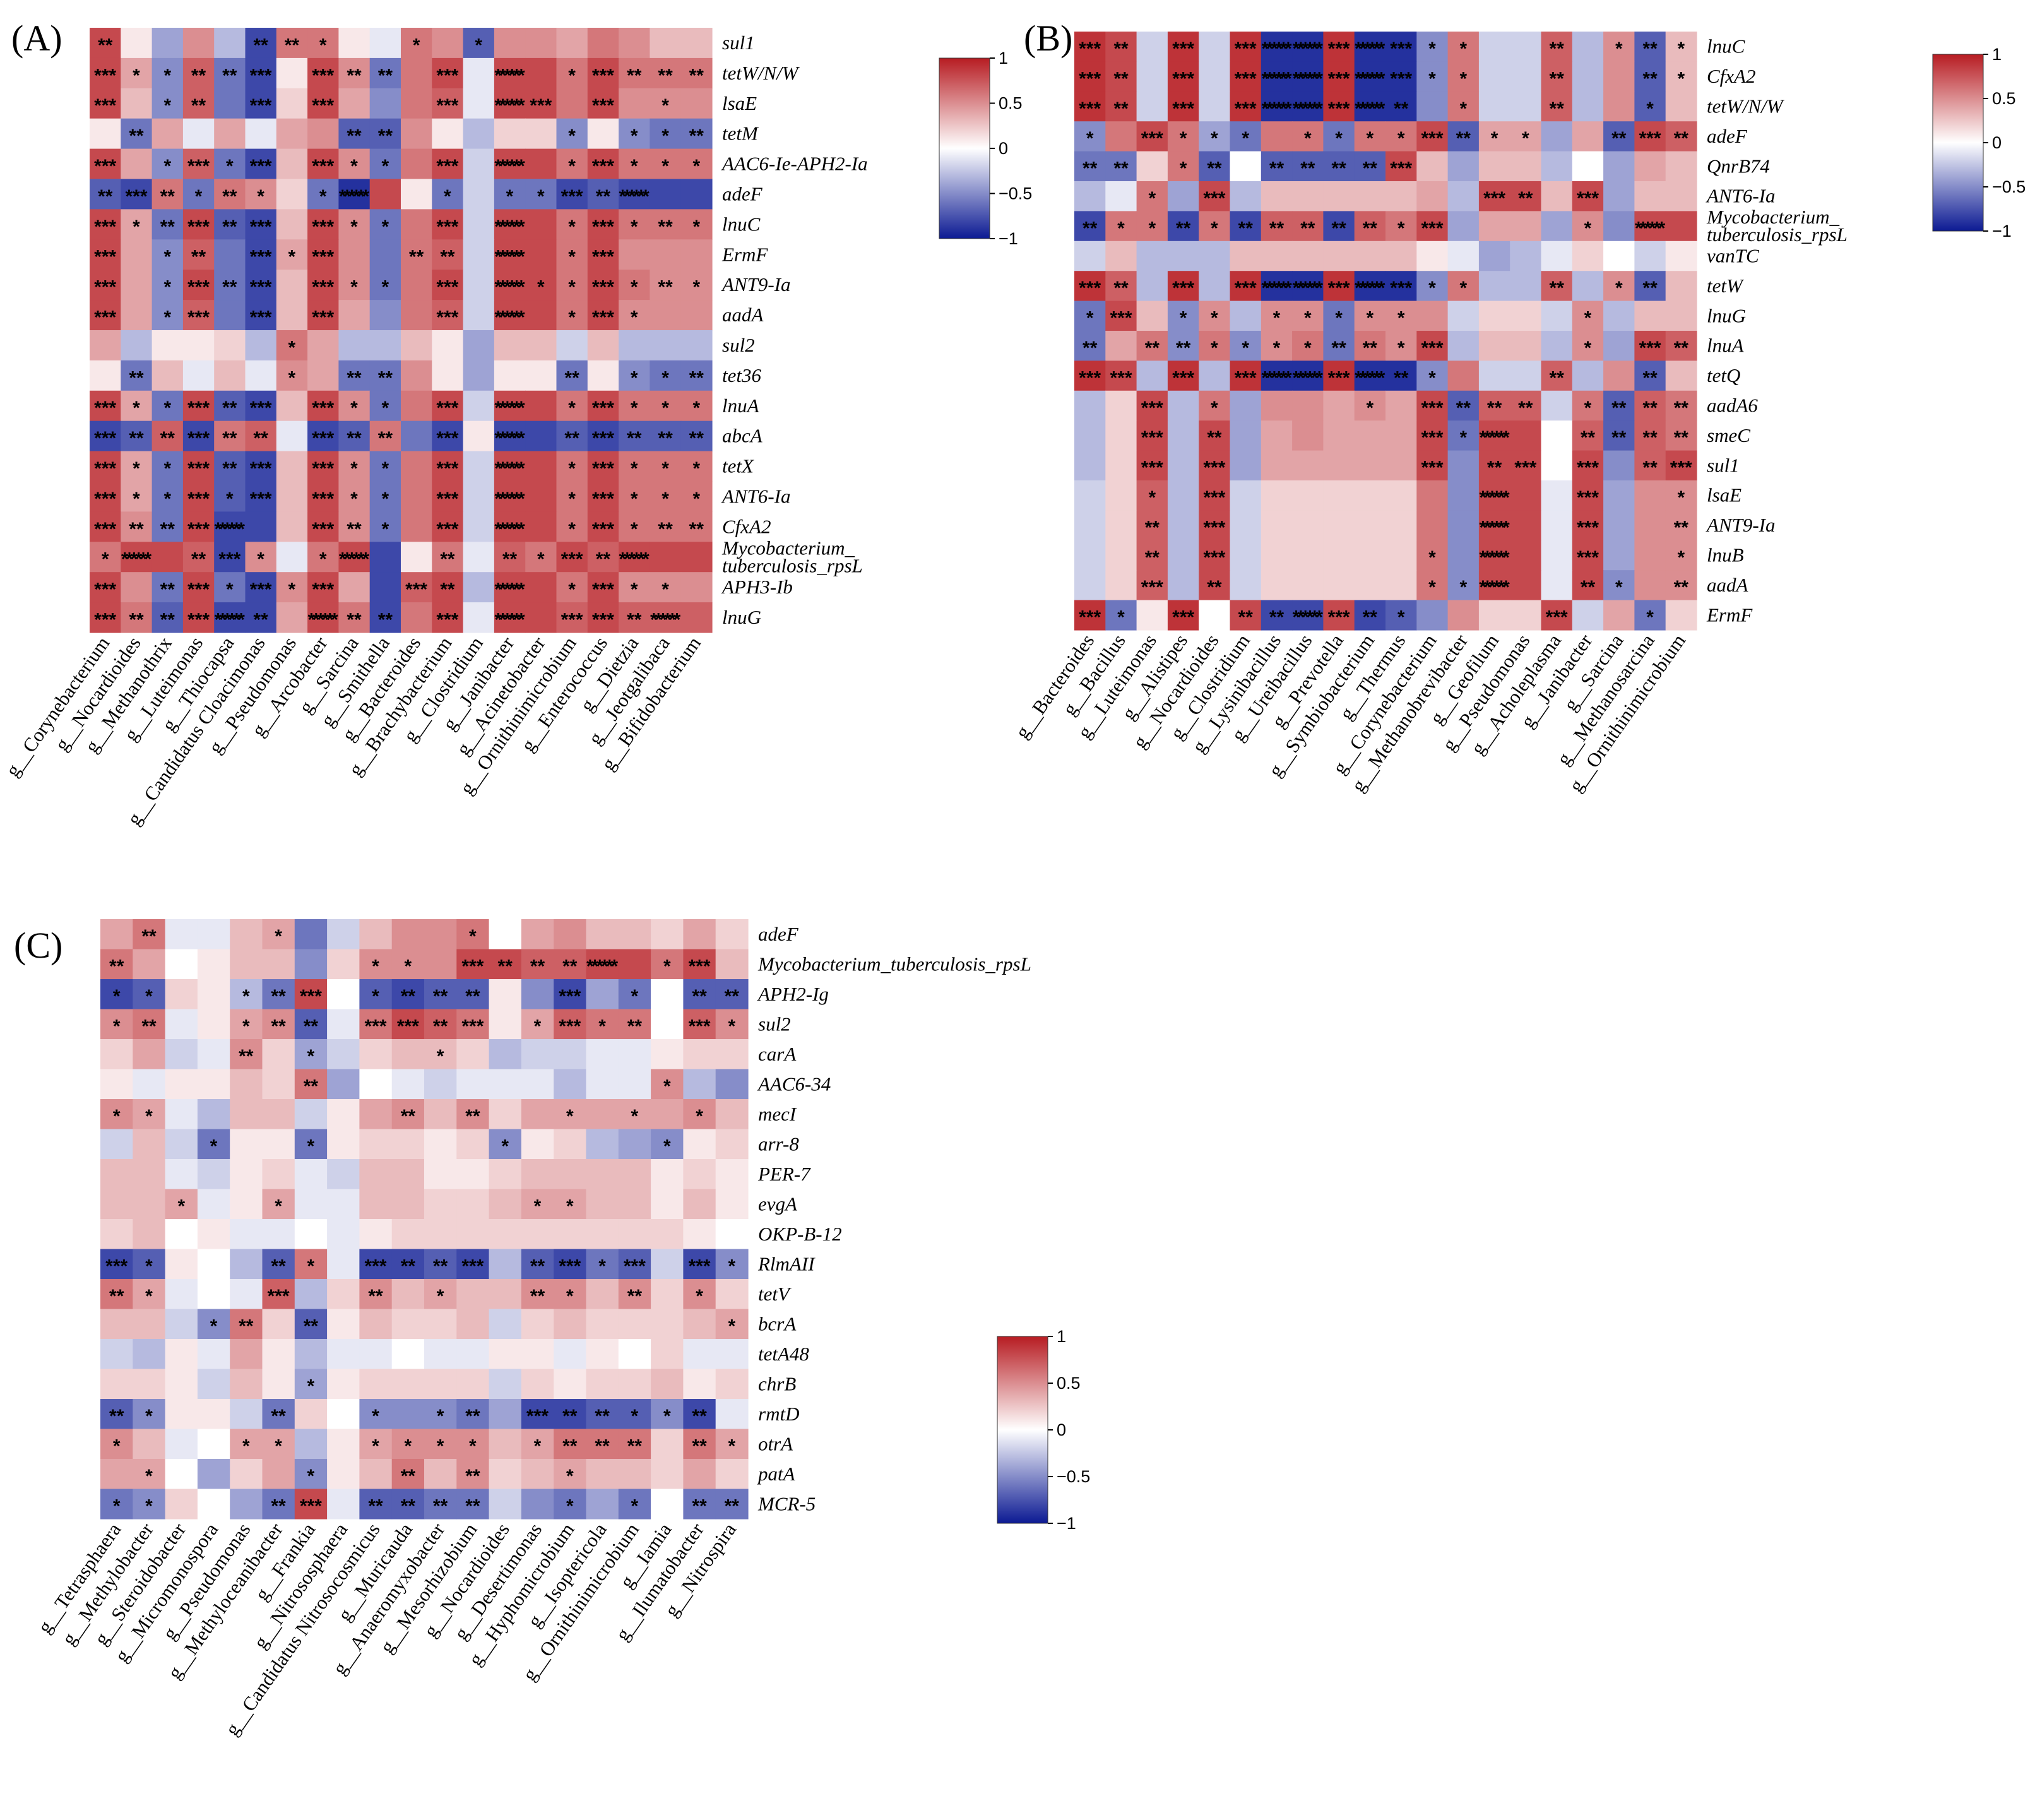  Describe the element at coordinates (741, 224) in the screenshot. I see `row-label: lnuC` at that location.